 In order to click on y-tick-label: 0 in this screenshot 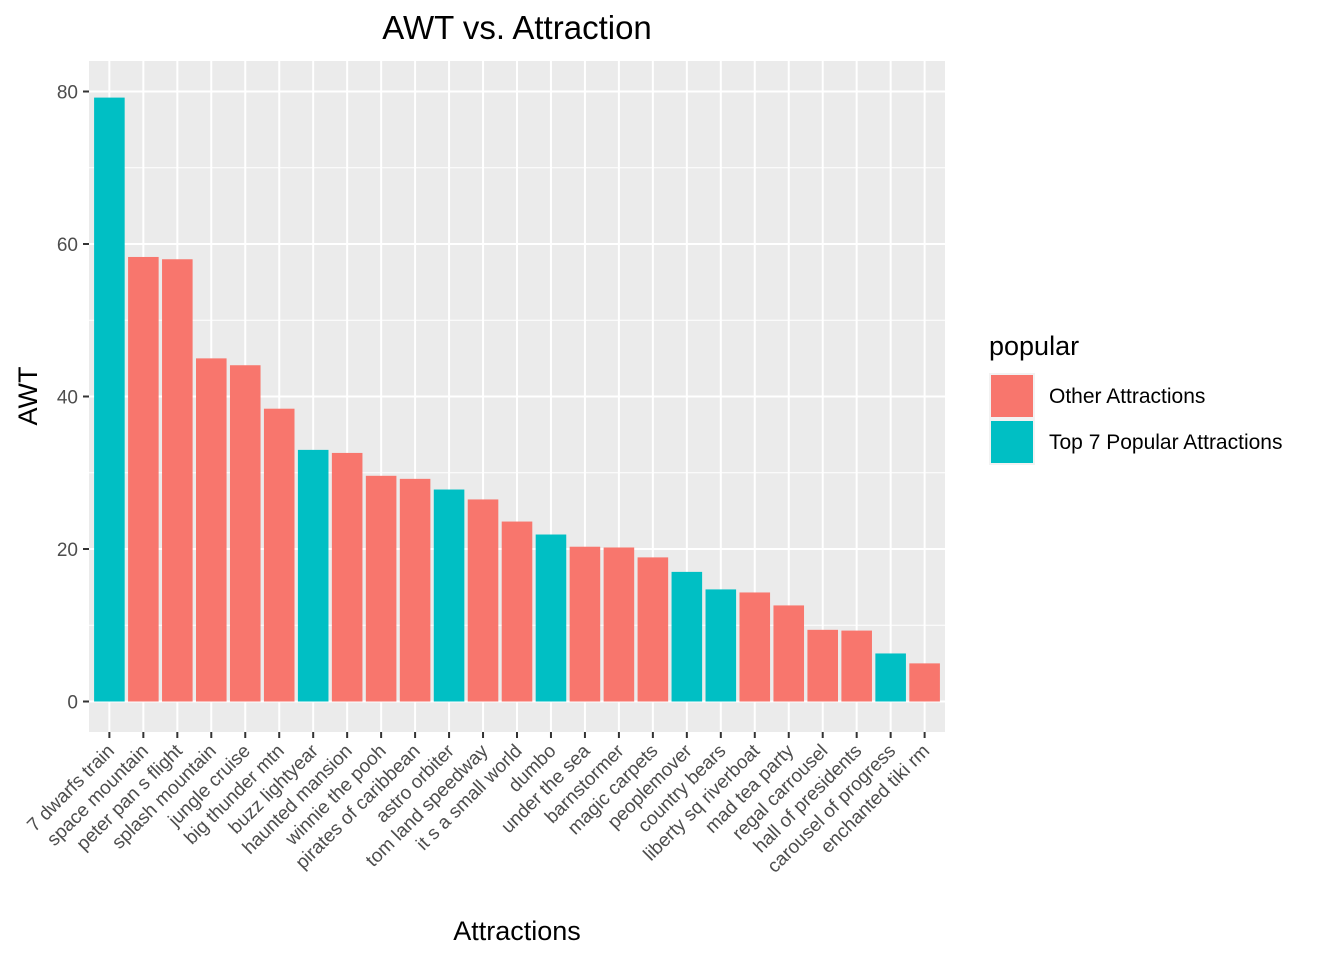, I will do `click(72, 703)`.